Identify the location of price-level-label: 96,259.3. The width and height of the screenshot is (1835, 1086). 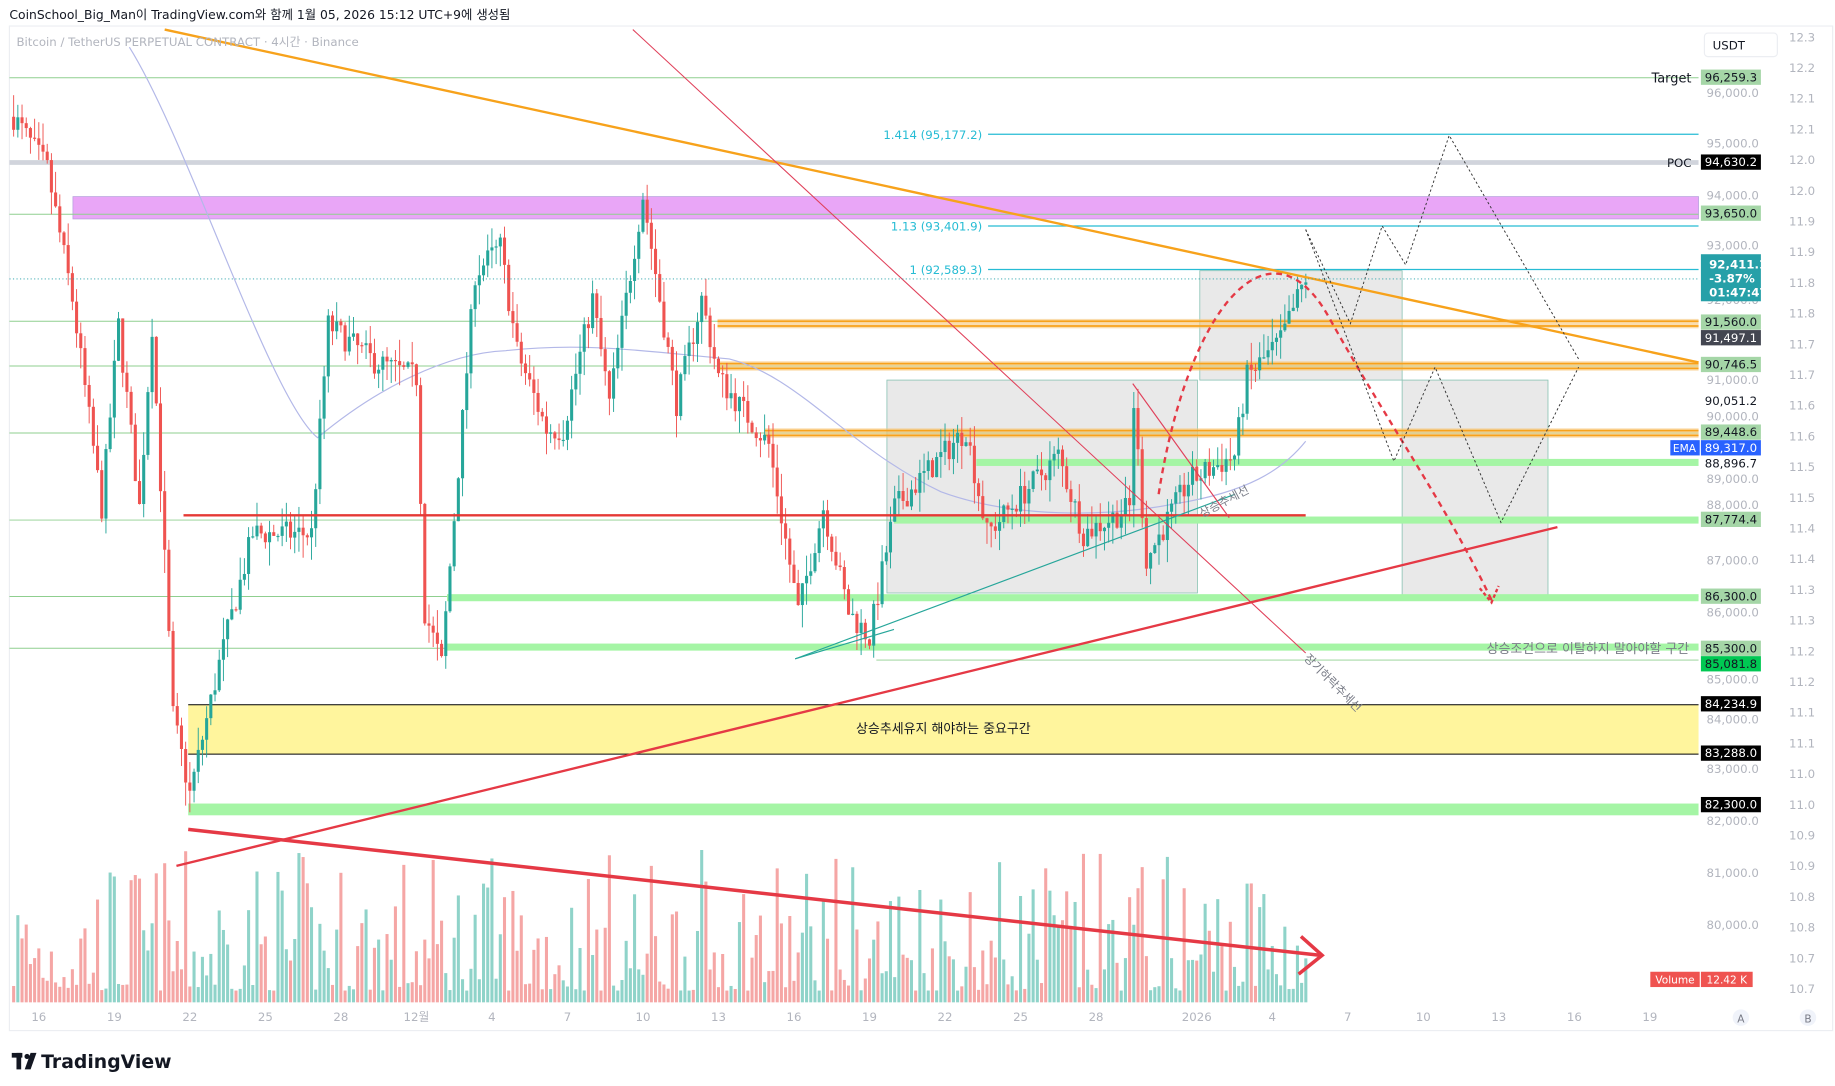
(1731, 77).